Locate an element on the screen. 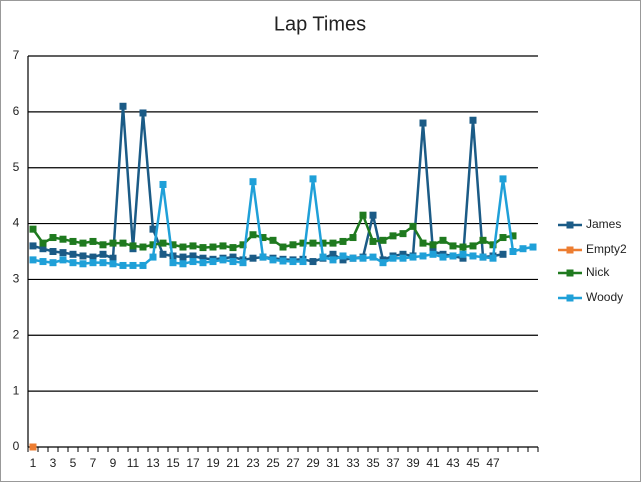 This screenshot has width=641, height=482. legend-label: Empty2 is located at coordinates (606, 249).